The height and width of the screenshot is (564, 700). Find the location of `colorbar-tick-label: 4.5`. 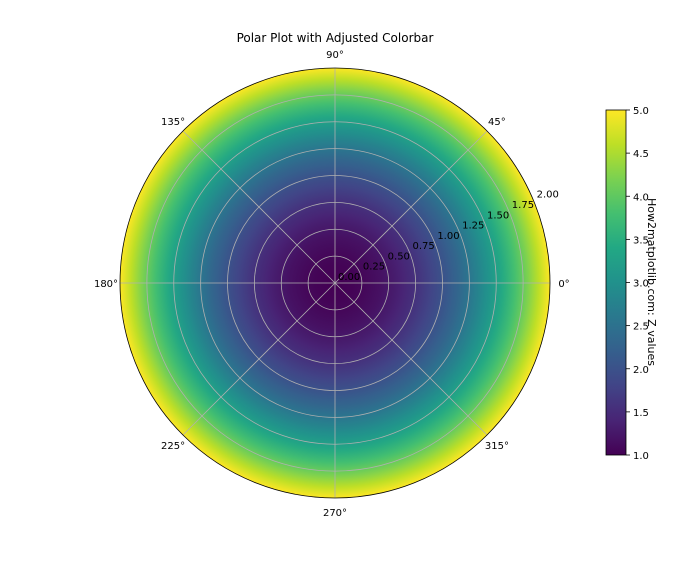

colorbar-tick-label: 4.5 is located at coordinates (641, 154).